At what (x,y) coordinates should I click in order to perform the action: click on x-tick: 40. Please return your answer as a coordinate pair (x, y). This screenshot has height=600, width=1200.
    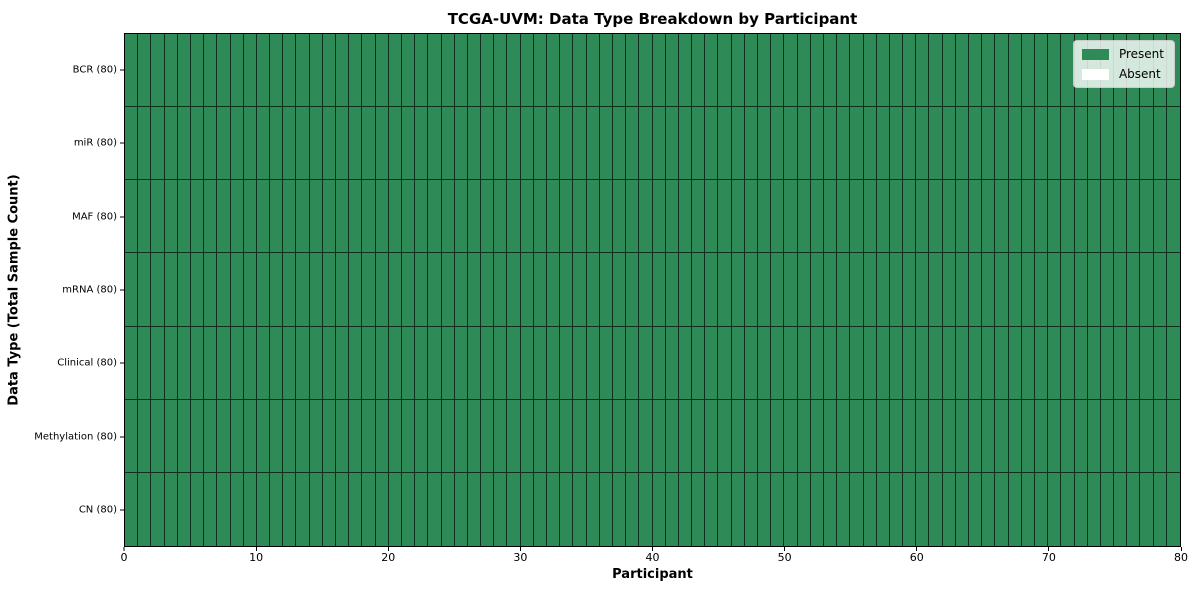
    Looking at the image, I should click on (653, 555).